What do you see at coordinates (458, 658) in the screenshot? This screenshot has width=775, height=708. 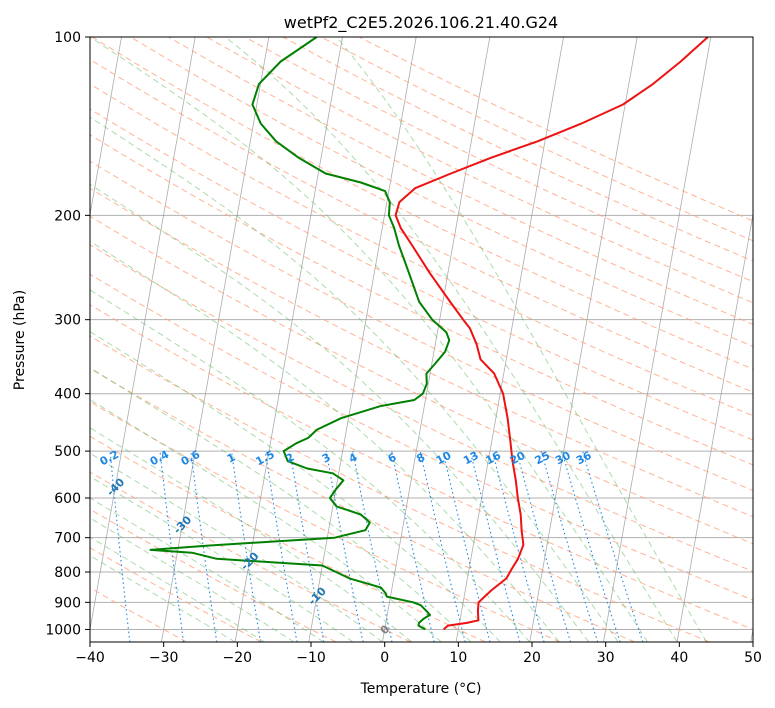 I see `x-tick-label: 10` at bounding box center [458, 658].